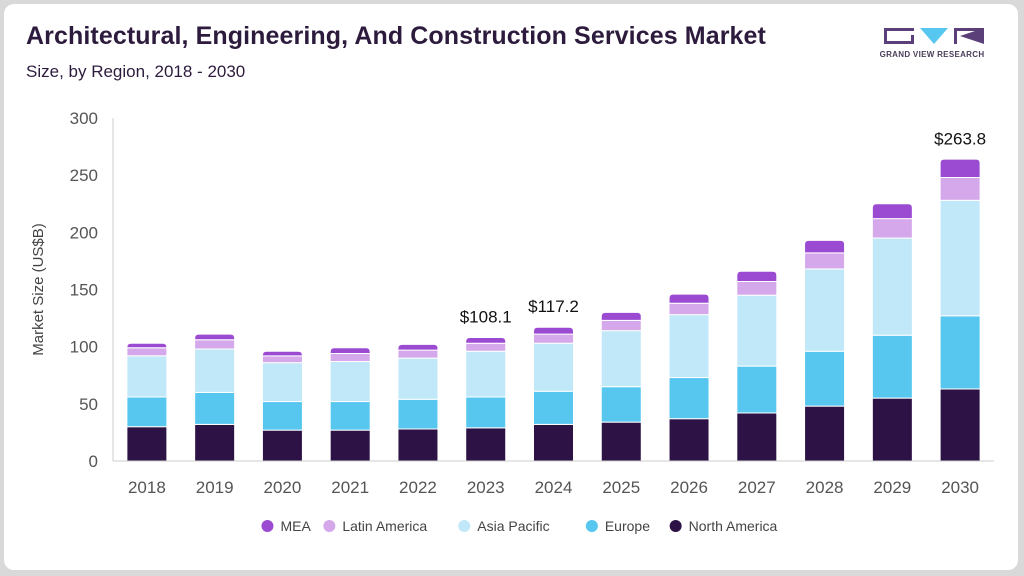 The height and width of the screenshot is (576, 1024). What do you see at coordinates (621, 316) in the screenshot?
I see `bar-segment-mea-2025` at bounding box center [621, 316].